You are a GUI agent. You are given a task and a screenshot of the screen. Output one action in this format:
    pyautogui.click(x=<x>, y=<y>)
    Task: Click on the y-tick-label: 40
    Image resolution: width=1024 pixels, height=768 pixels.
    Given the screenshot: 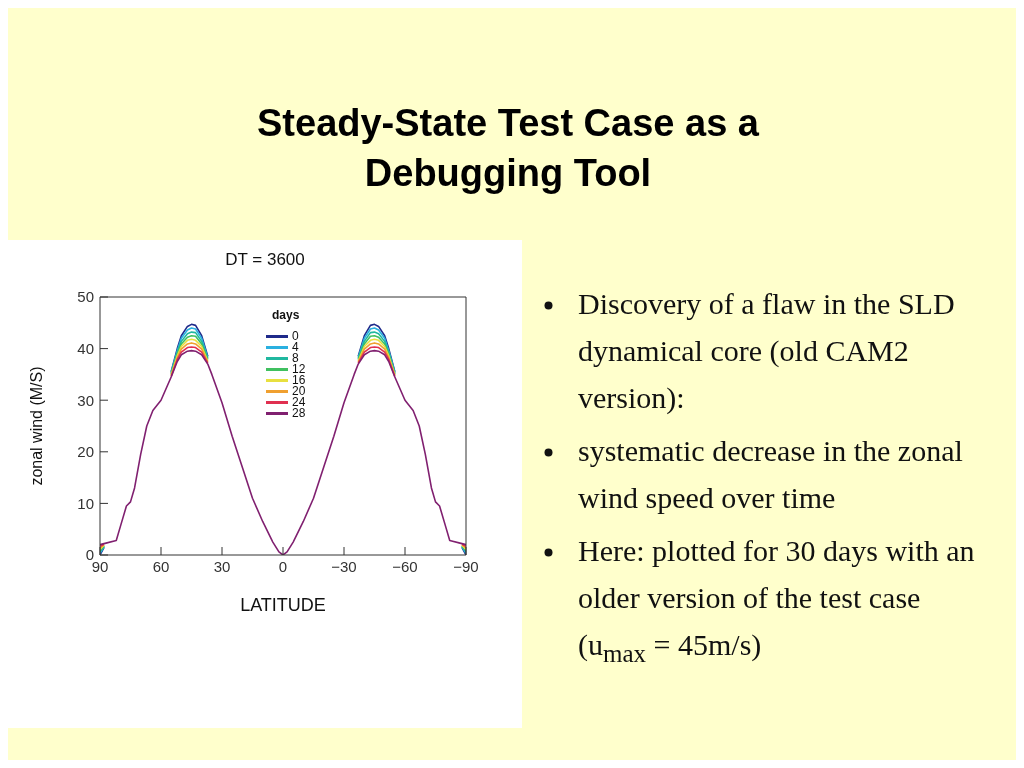 What is the action you would take?
    pyautogui.click(x=85, y=348)
    